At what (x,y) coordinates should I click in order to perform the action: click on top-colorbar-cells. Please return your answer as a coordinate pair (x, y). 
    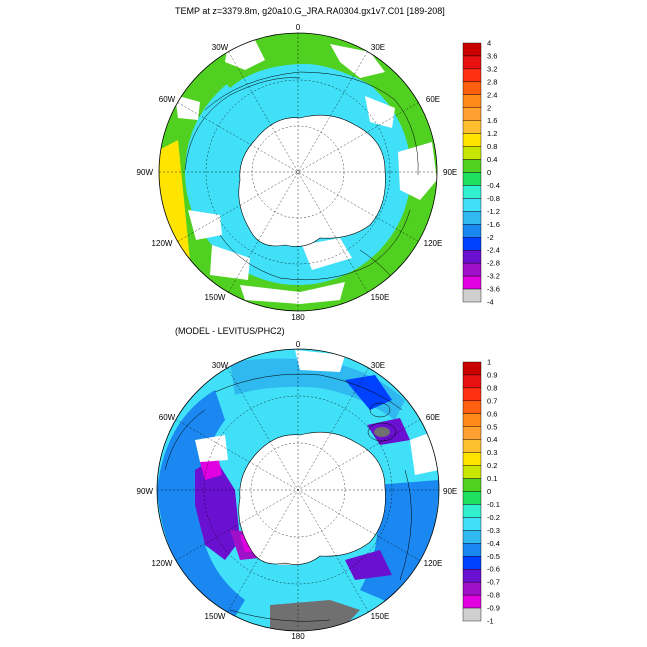
    Looking at the image, I should click on (472, 172).